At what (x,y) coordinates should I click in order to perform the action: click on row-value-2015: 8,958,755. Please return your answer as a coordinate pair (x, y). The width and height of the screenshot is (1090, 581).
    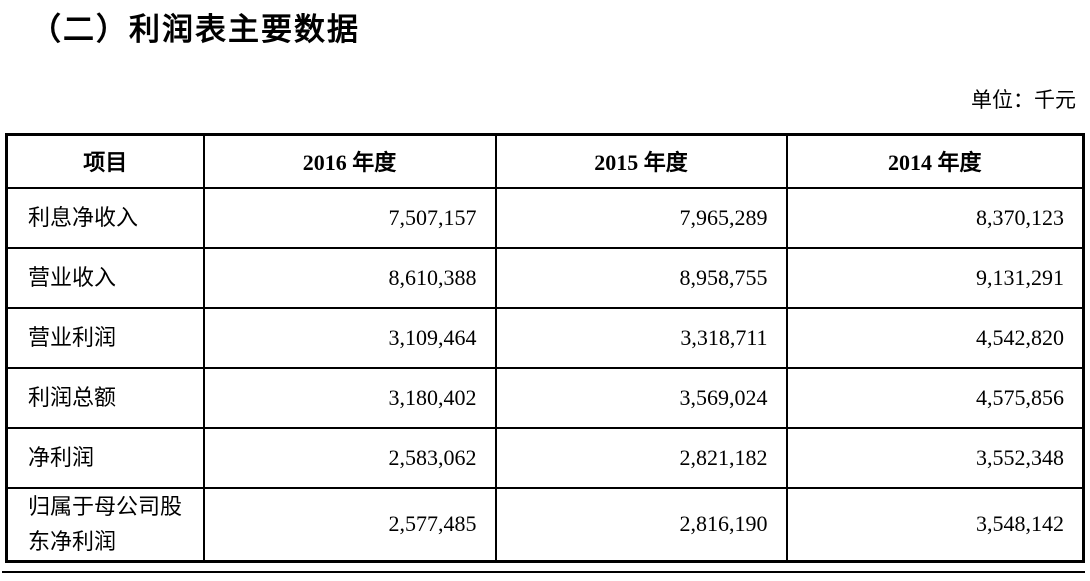
    Looking at the image, I should click on (641, 277).